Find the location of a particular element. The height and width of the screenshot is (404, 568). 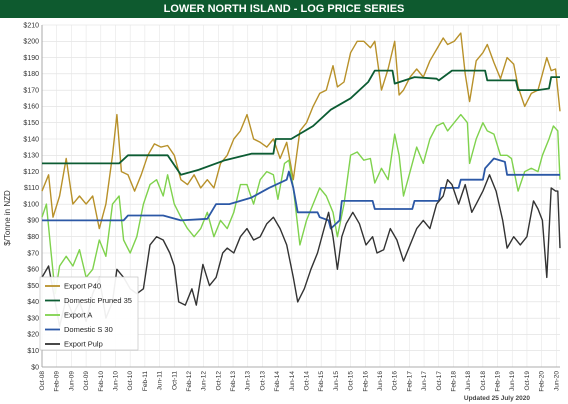

x-tick-label: Feb-17 is located at coordinates (409, 381).